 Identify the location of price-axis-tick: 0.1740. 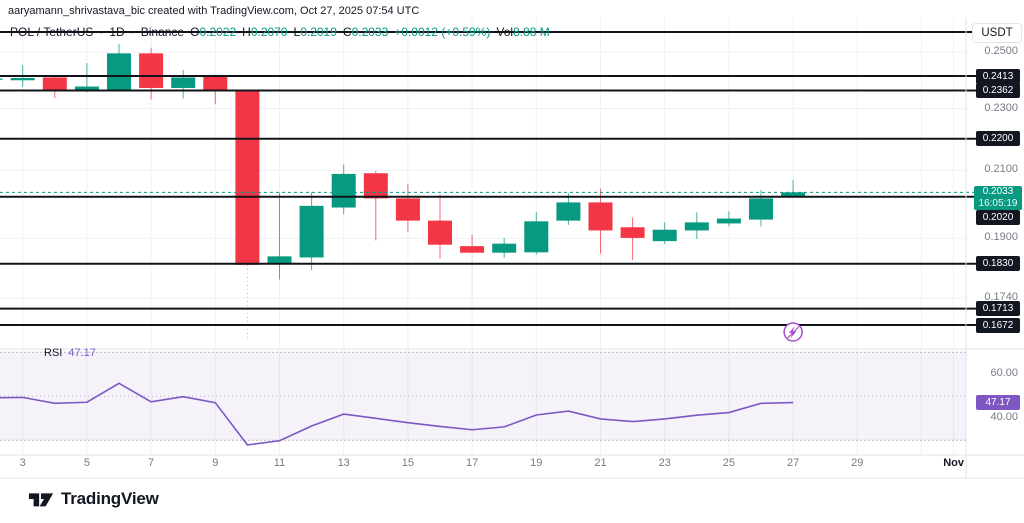
(1001, 296).